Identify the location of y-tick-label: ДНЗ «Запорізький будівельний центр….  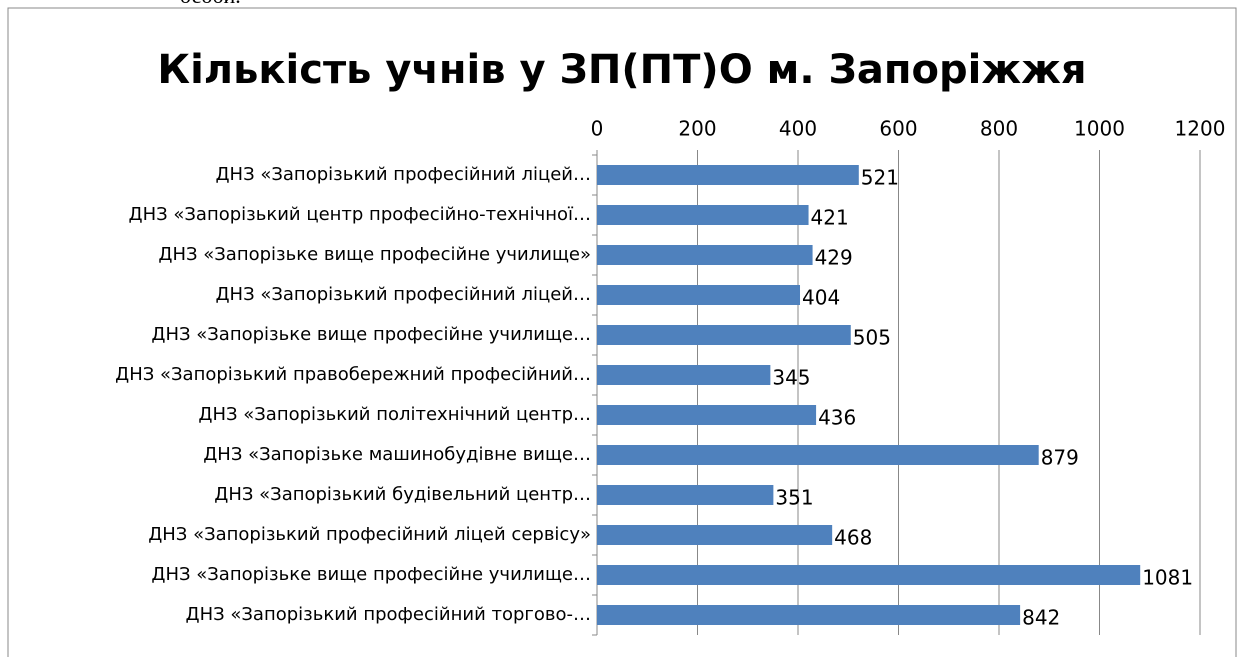
(402, 494).